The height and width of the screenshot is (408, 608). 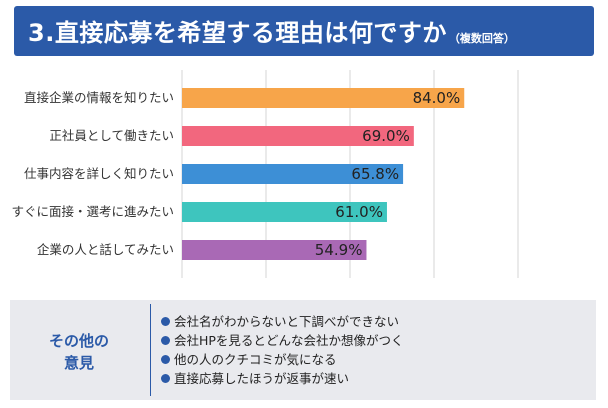 I want to click on value-label: 65.8%, so click(x=375, y=174).